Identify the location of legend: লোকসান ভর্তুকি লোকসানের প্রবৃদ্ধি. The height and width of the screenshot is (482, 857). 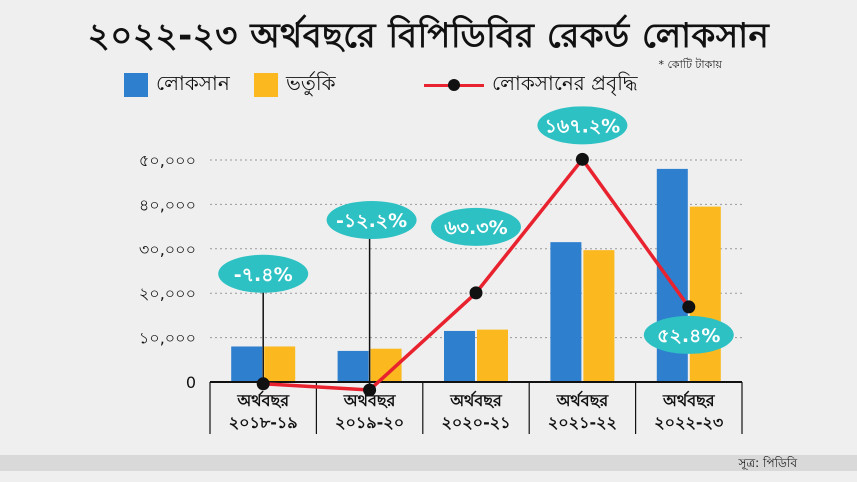
(404, 85).